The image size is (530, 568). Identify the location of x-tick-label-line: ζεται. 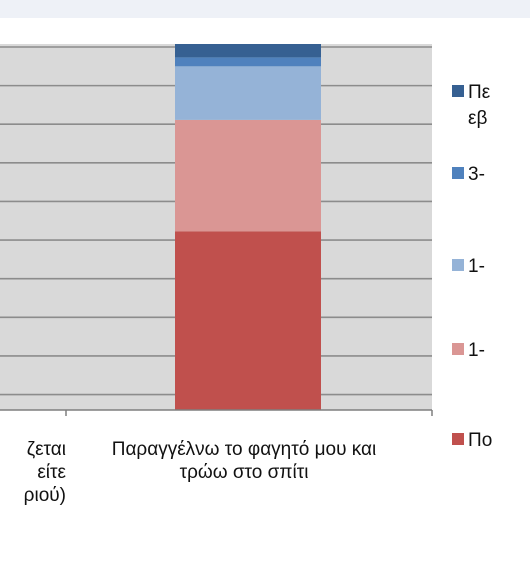
(46, 449).